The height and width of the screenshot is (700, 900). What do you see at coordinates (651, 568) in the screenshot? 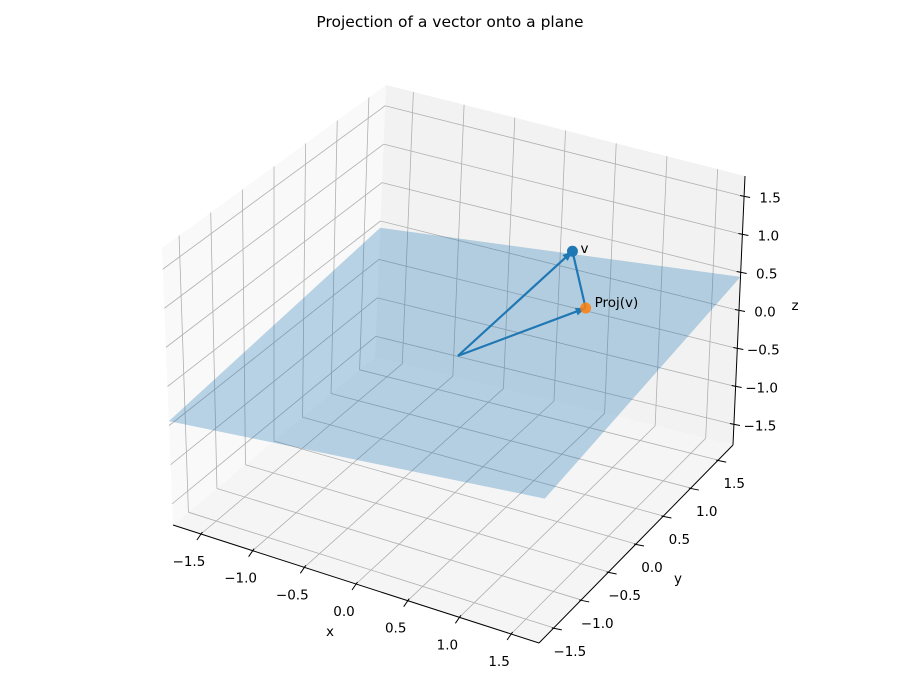
I see `y-tick-label: 0.0` at bounding box center [651, 568].